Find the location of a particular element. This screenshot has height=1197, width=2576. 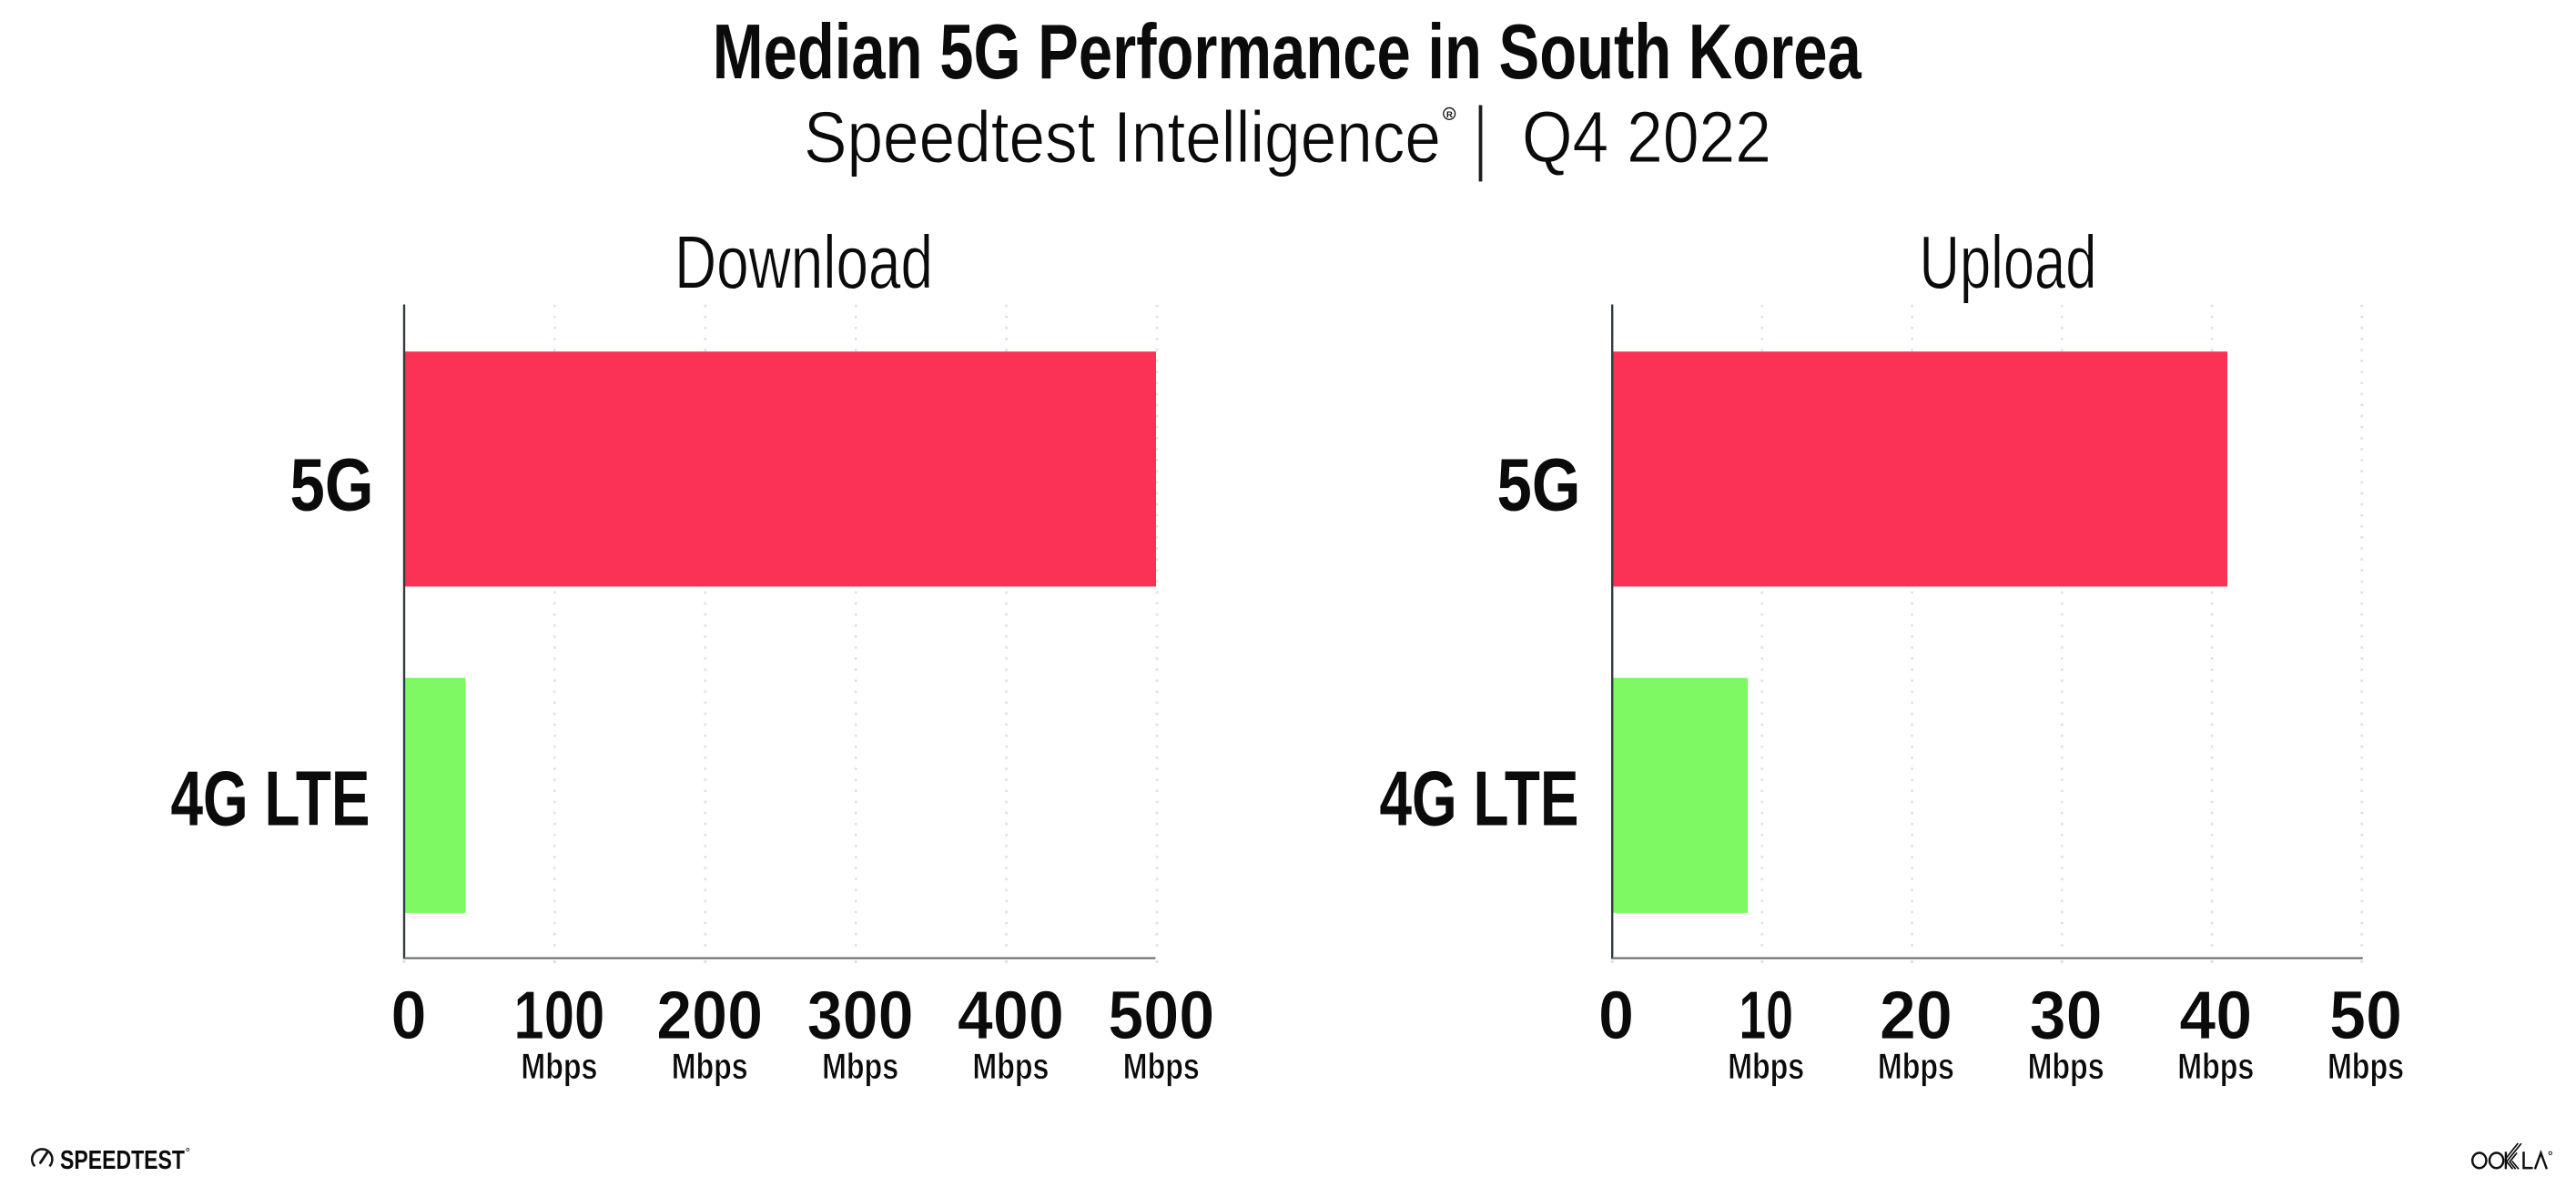

svg-text:Median 5G Performance in South: Median 5G Performance in South Korea is located at coordinates (1287, 53).